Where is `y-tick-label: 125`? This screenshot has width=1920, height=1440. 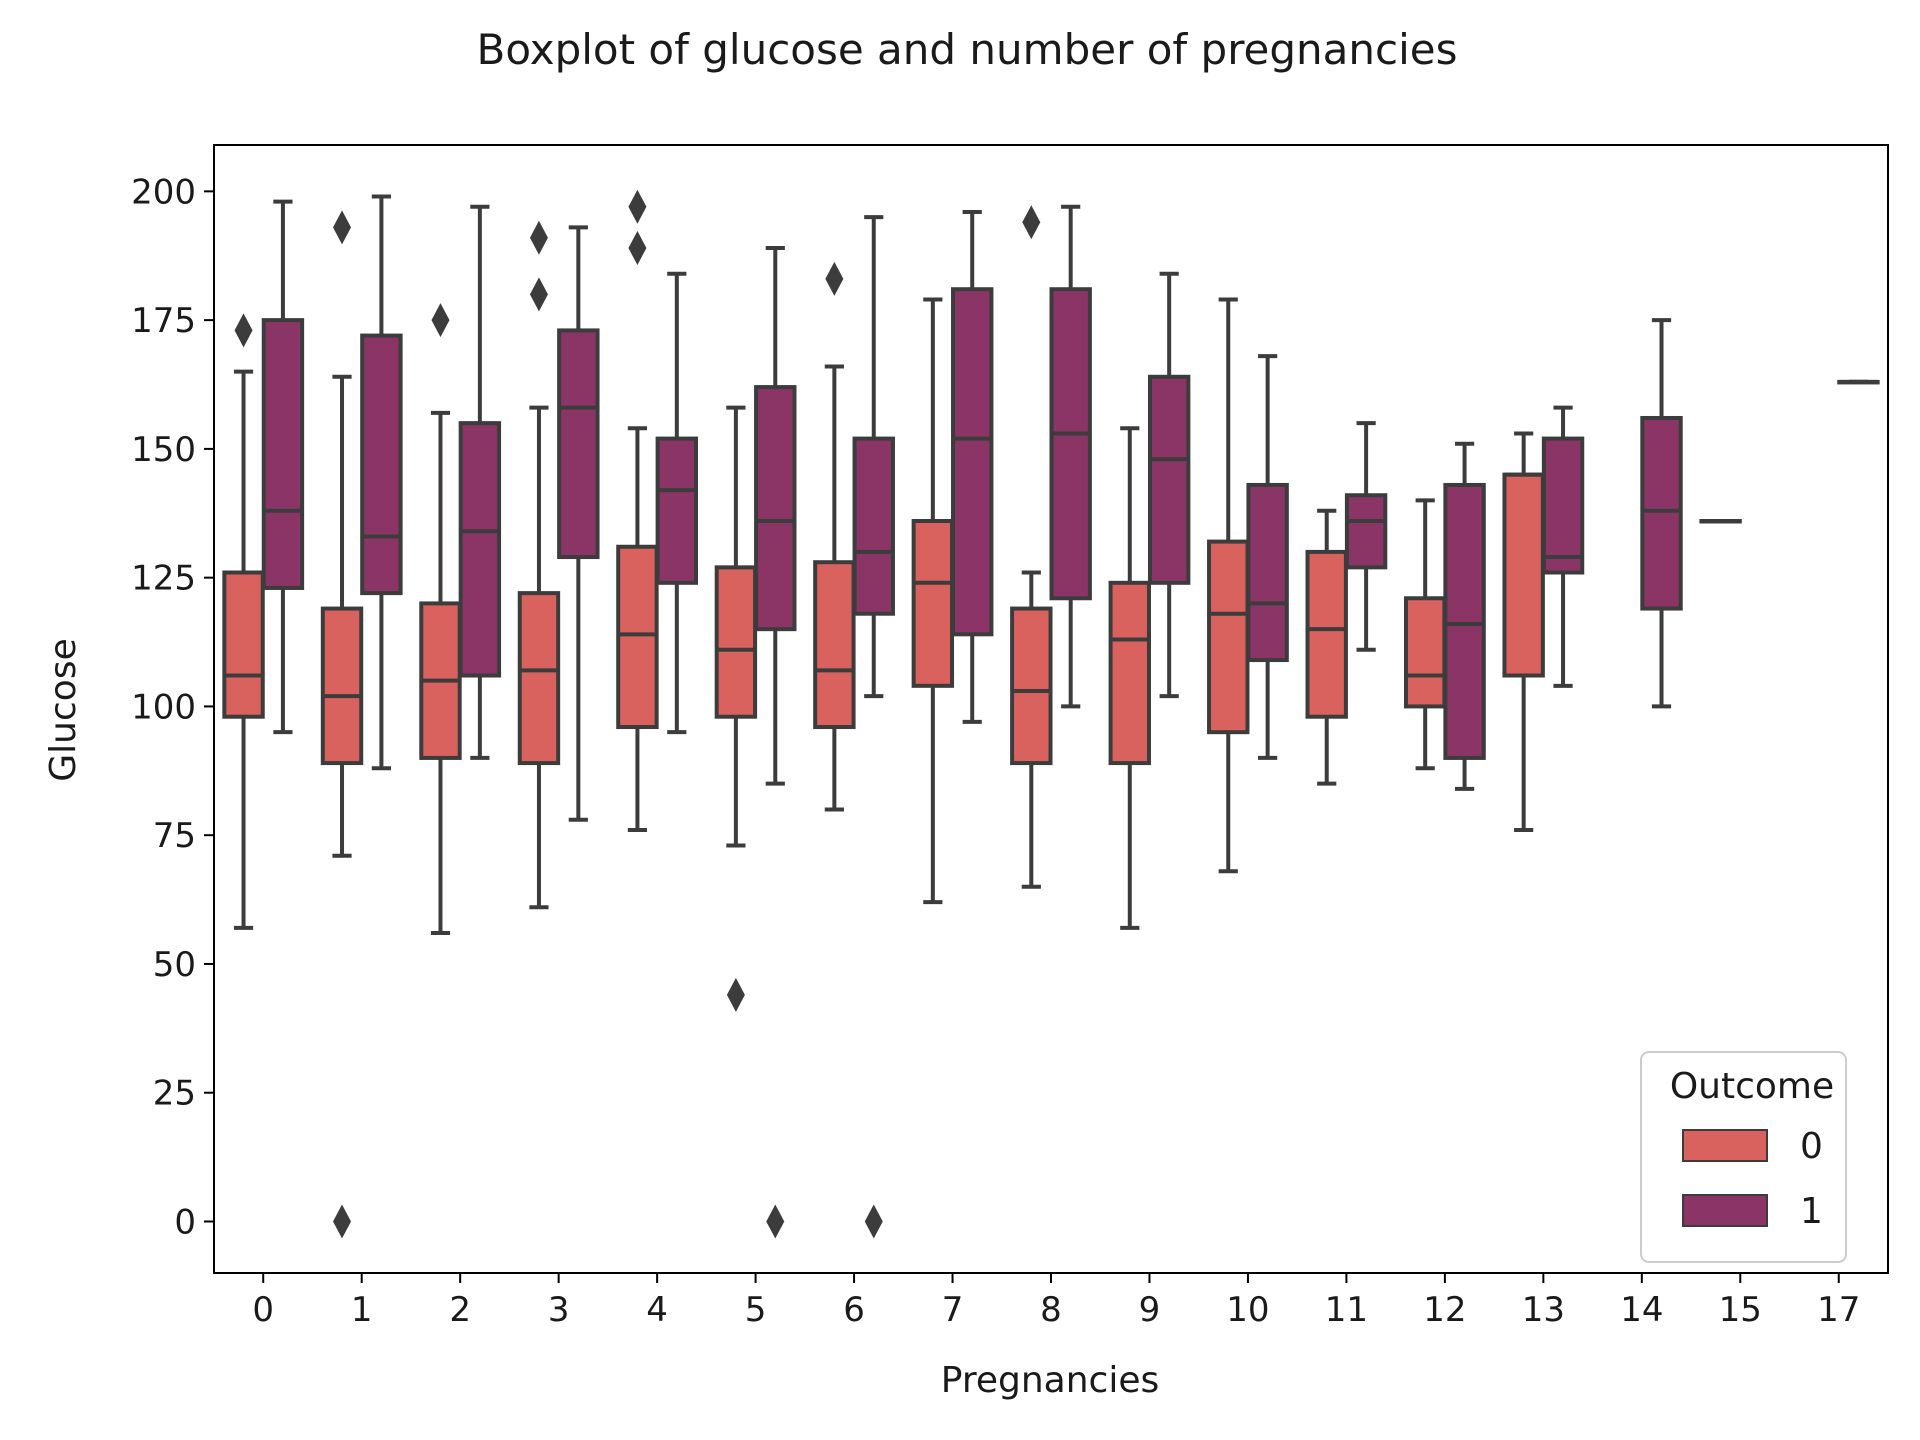
y-tick-label: 125 is located at coordinates (163, 579).